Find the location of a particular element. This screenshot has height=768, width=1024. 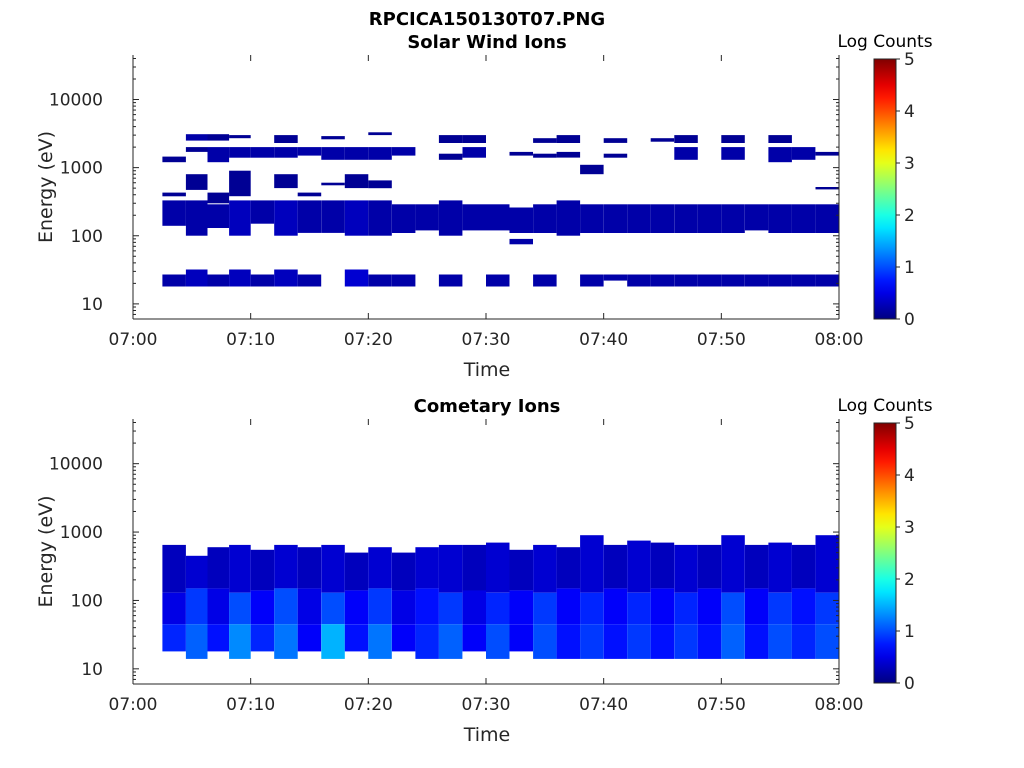

panel-title: Cometary Ions is located at coordinates (487, 406).